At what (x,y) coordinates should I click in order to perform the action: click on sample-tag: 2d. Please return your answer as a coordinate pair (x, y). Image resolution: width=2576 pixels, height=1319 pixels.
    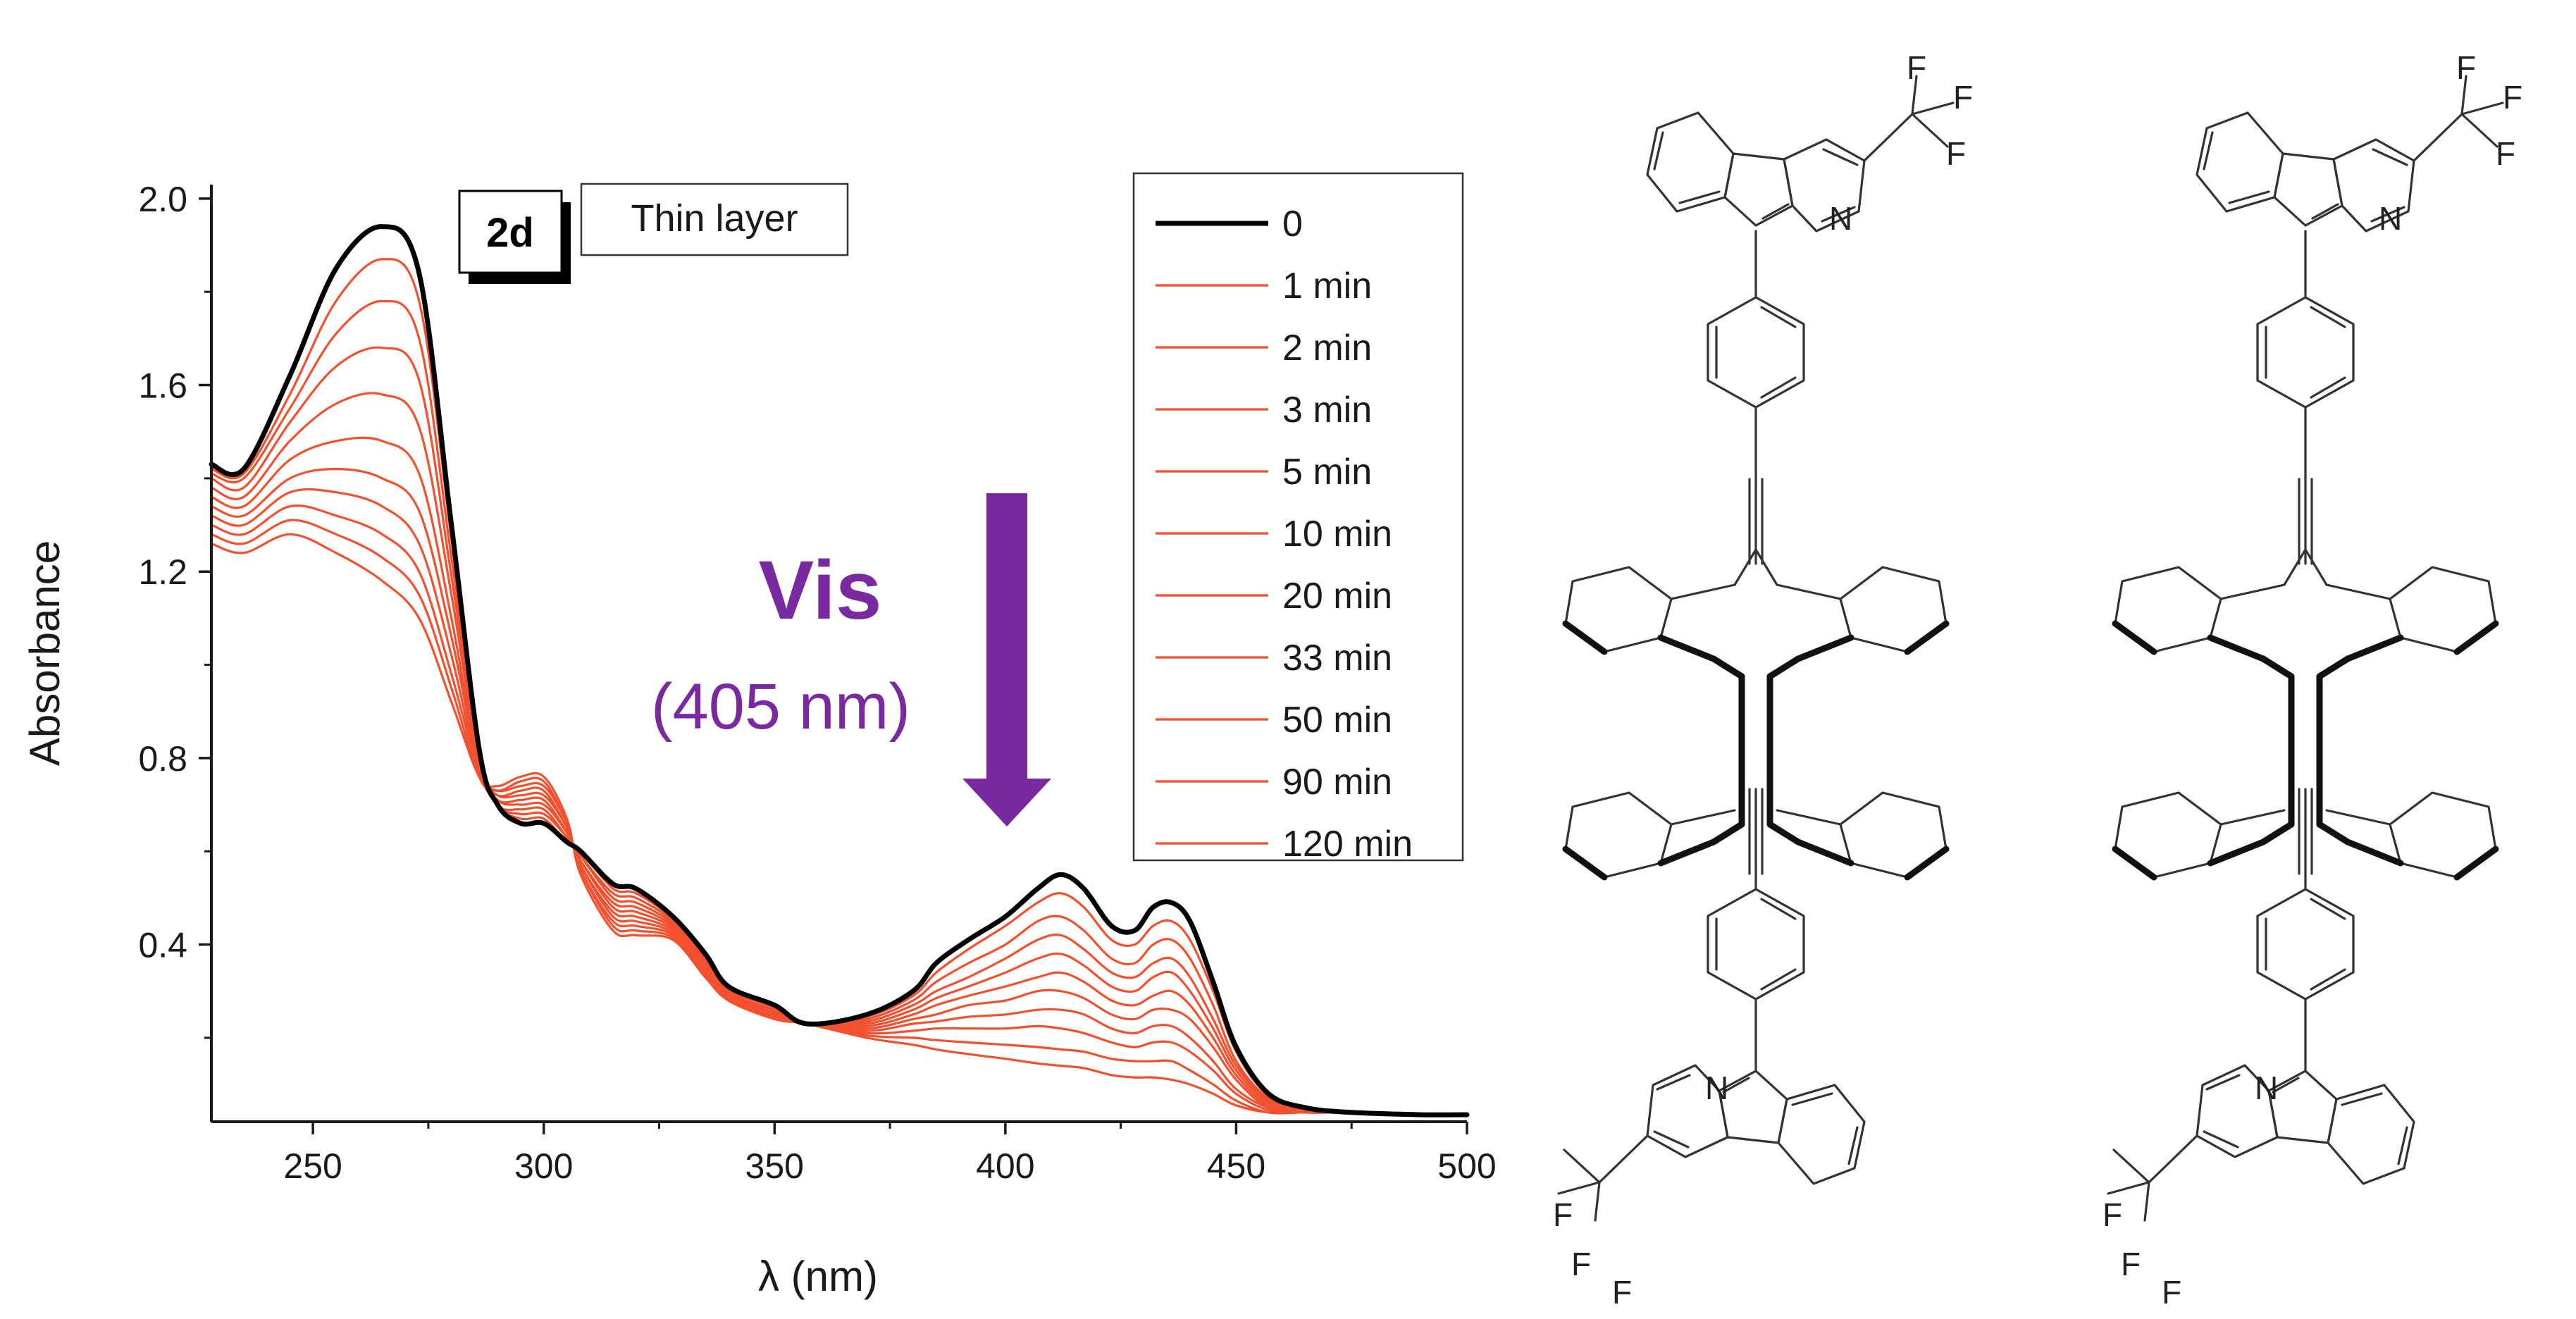
    Looking at the image, I should click on (514, 237).